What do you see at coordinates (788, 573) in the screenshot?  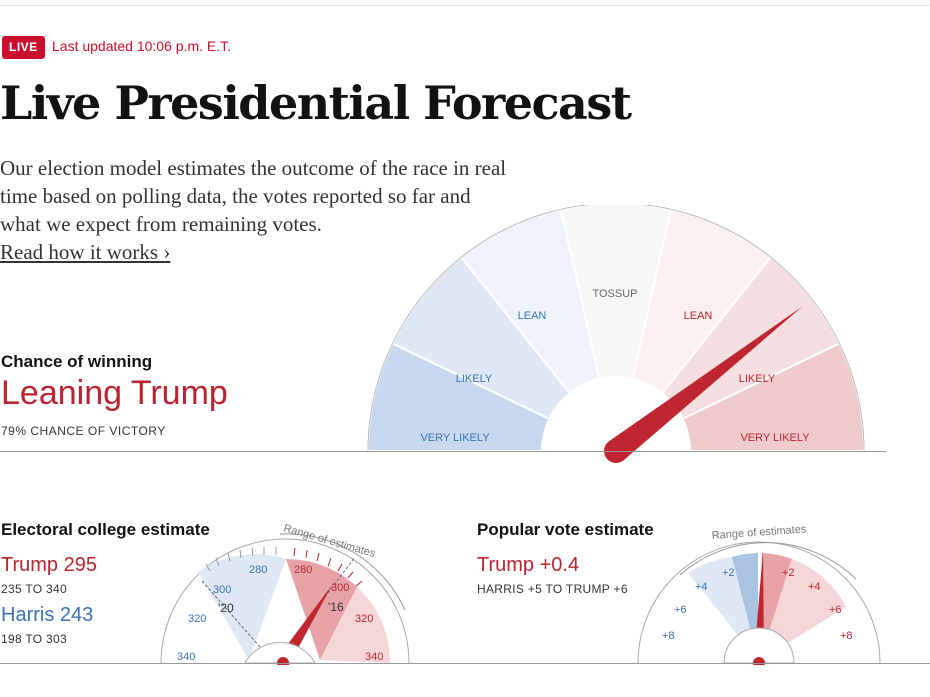 I see `popular-tick-label-2-red: +2` at bounding box center [788, 573].